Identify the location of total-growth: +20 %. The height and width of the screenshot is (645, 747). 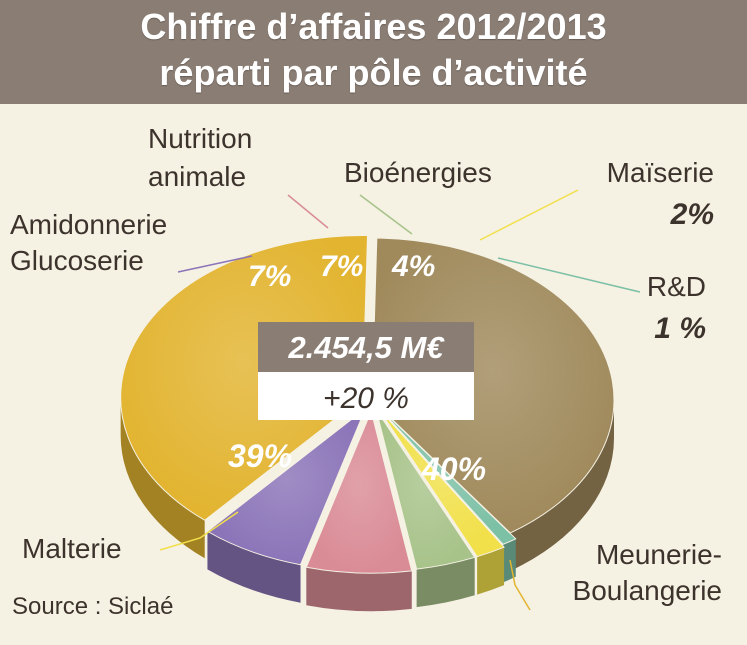
(366, 398).